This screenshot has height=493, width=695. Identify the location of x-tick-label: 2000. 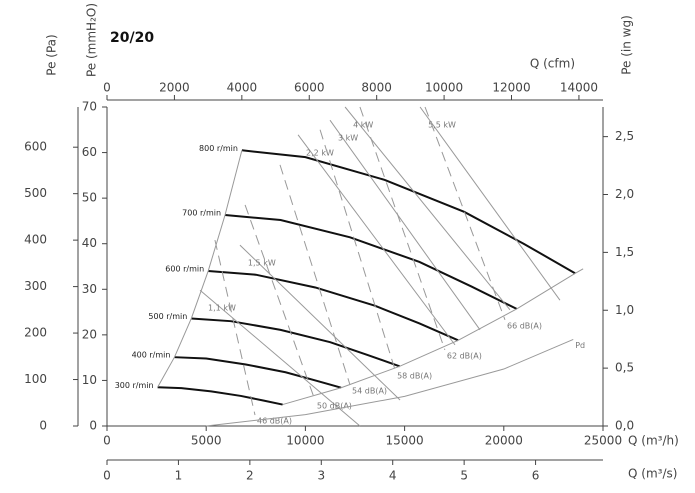
(174, 88).